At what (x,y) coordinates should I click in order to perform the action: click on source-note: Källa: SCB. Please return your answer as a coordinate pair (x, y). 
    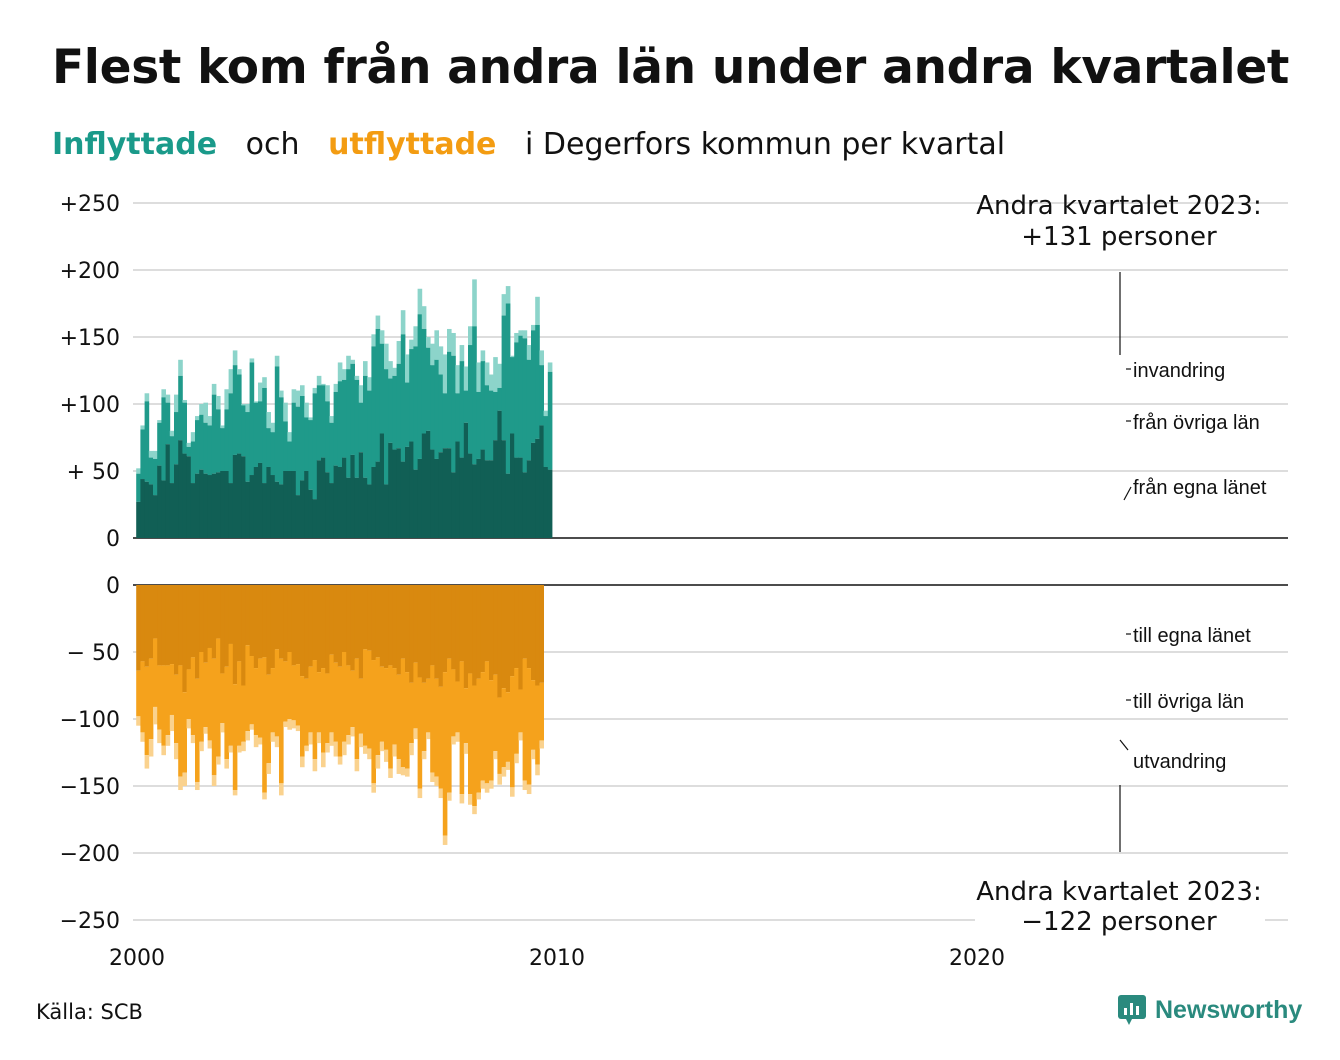
    Looking at the image, I should click on (89, 1012).